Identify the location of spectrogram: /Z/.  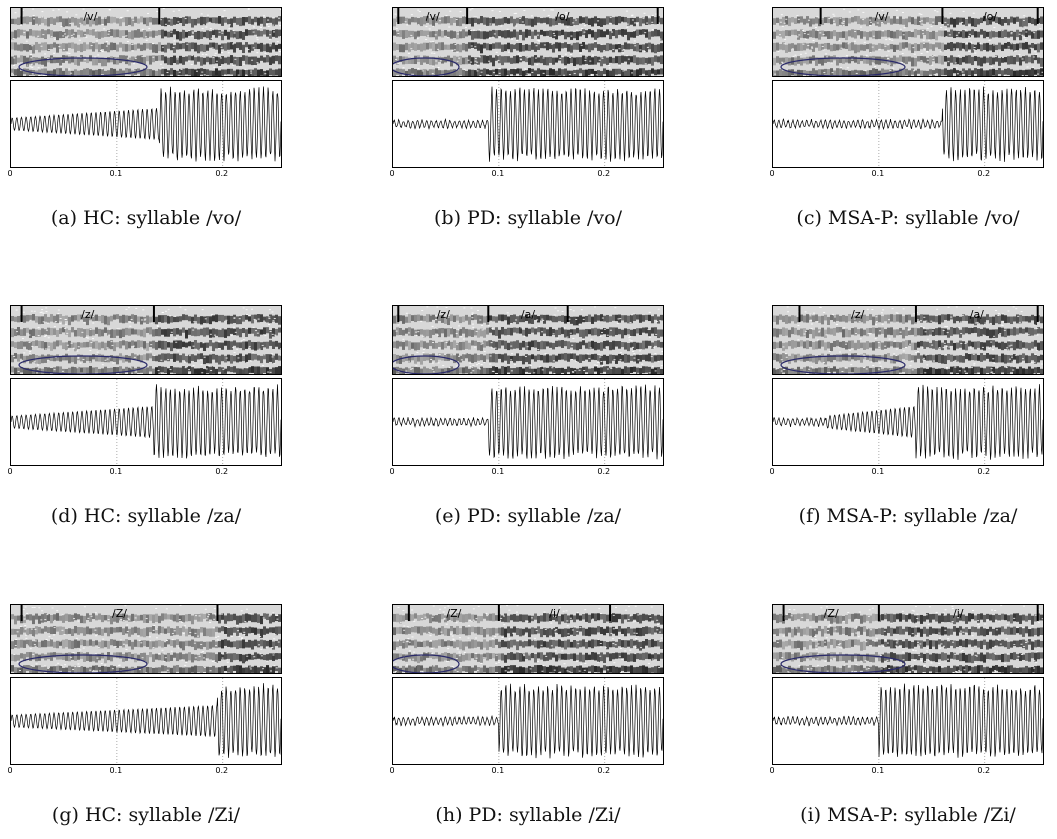
(146, 639).